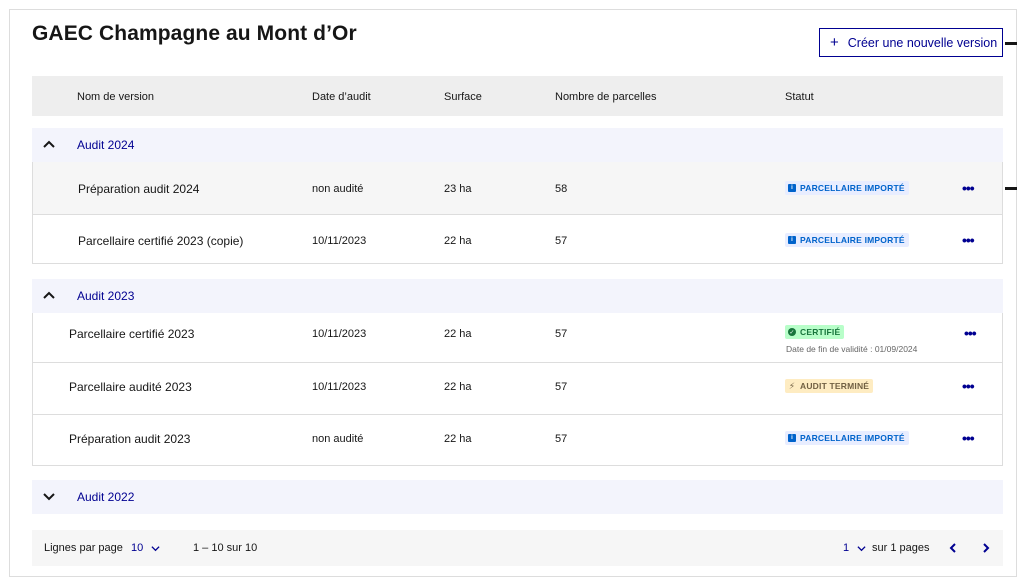  Describe the element at coordinates (116, 97) in the screenshot. I see `column-header-name: Nom de version` at that location.